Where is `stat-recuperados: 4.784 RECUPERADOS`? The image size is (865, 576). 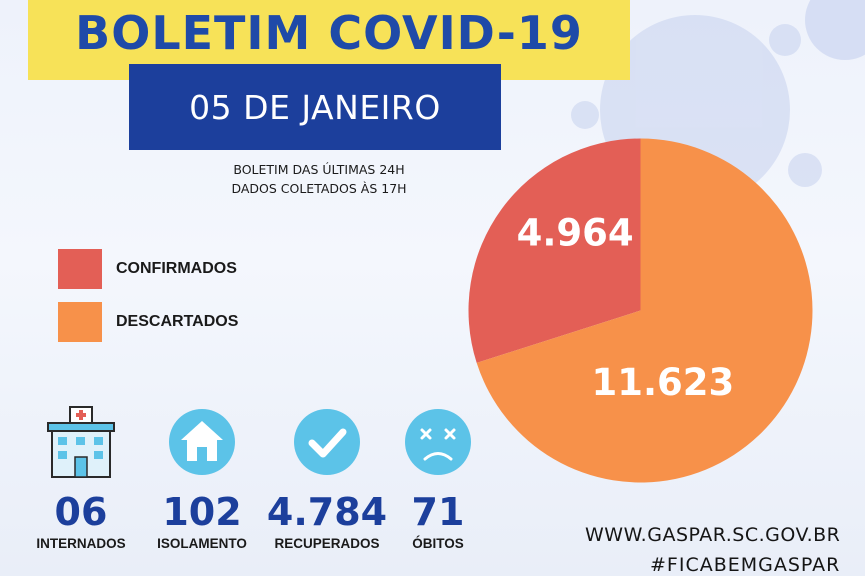
stat-recuperados: 4.784 RECUPERADOS is located at coordinates (327, 478).